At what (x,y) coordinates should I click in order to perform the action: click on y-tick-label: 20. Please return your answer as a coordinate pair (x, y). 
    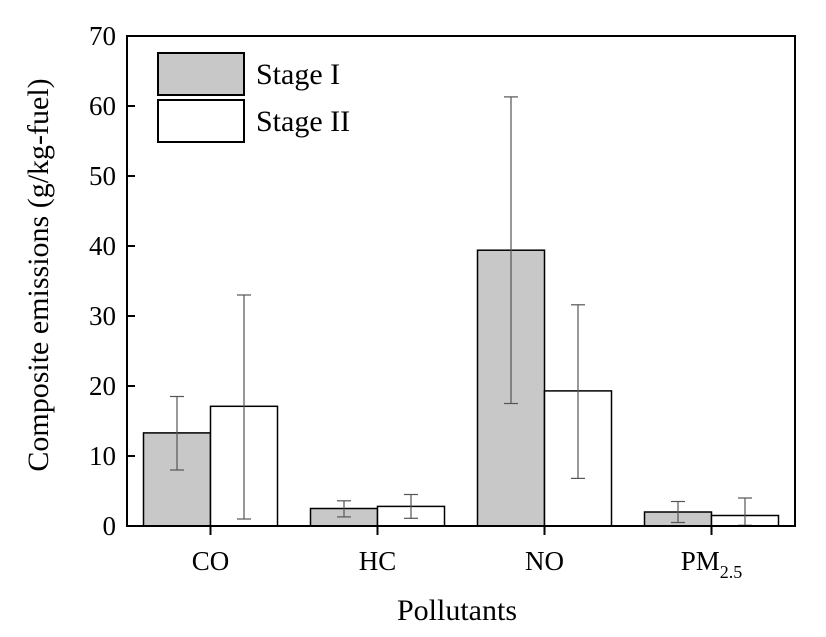
    Looking at the image, I should click on (102, 386).